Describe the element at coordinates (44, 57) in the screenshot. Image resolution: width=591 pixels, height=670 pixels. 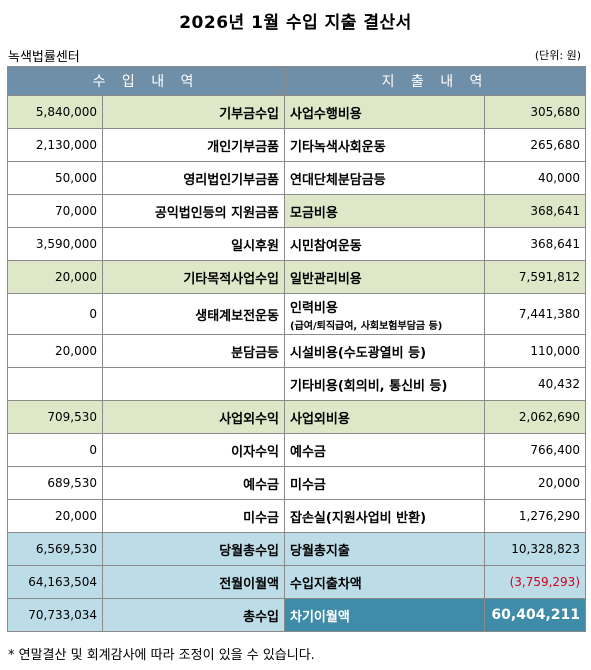
I see `organization-name: 녹색법률센터` at that location.